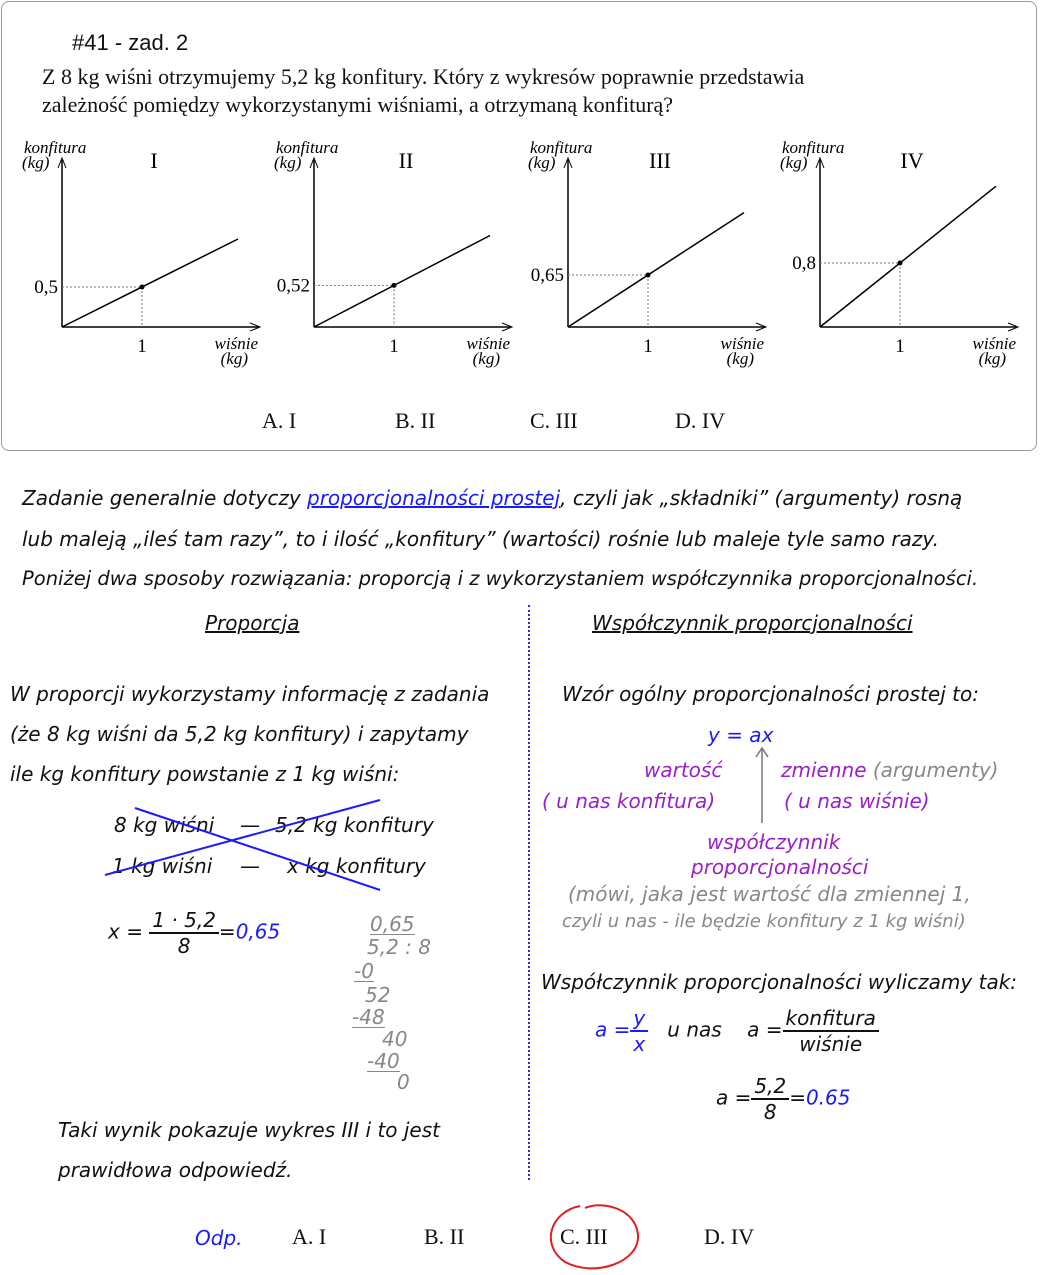  Describe the element at coordinates (383, 1061) in the screenshot. I see `division-step: -40` at that location.